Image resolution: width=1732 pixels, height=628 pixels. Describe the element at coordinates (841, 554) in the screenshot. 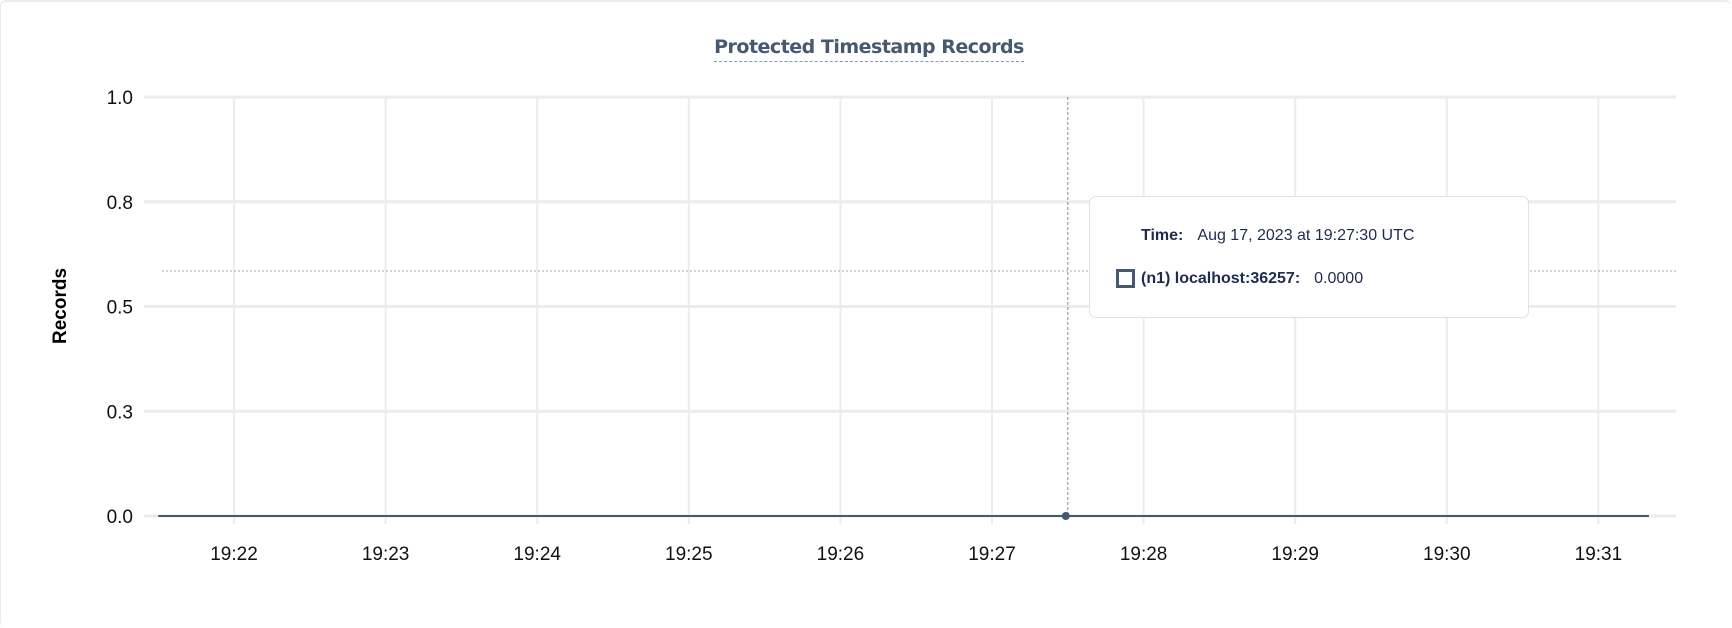

I see `x-tick-label: 19:26` at that location.